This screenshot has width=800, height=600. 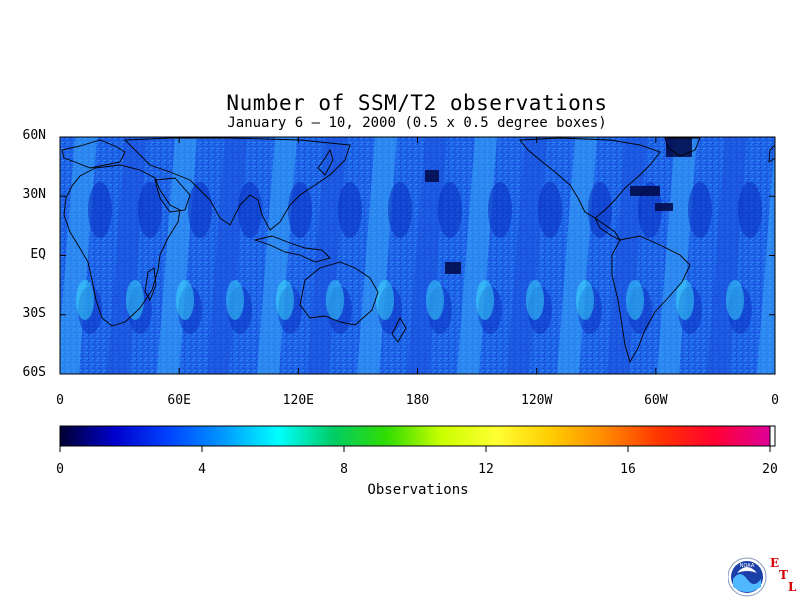 I want to click on colorbar-gradient, so click(x=415, y=436).